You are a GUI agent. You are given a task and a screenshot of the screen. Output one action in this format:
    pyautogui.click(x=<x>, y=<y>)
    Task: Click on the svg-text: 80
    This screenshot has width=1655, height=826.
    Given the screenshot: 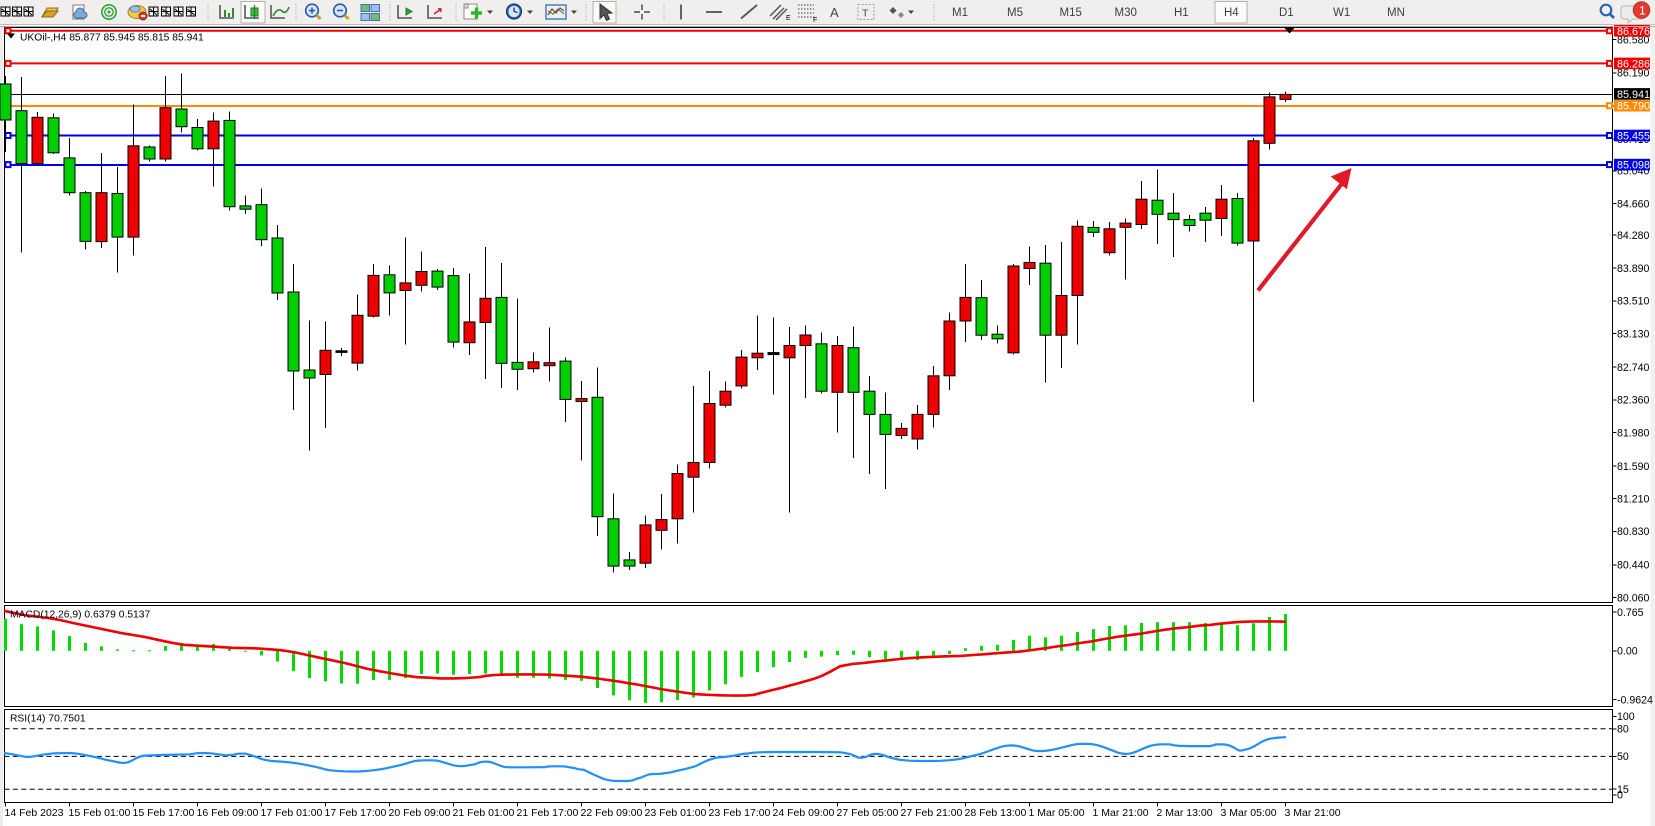 What is the action you would take?
    pyautogui.click(x=1623, y=730)
    